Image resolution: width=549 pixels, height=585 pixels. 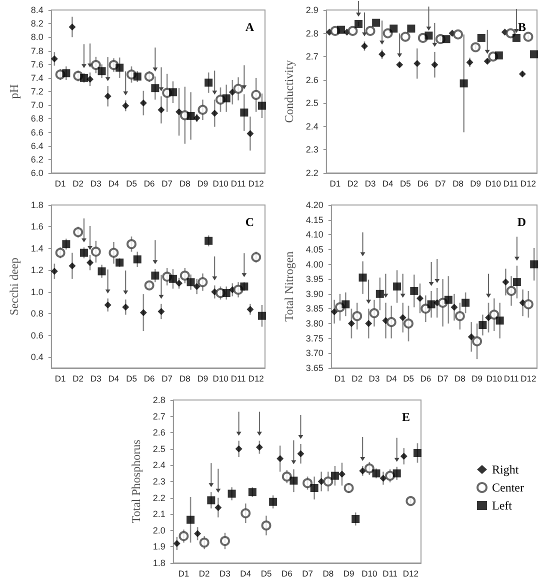 What do you see at coordinates (312, 10) in the screenshot?
I see `y-tick-label: 2.9` at bounding box center [312, 10].